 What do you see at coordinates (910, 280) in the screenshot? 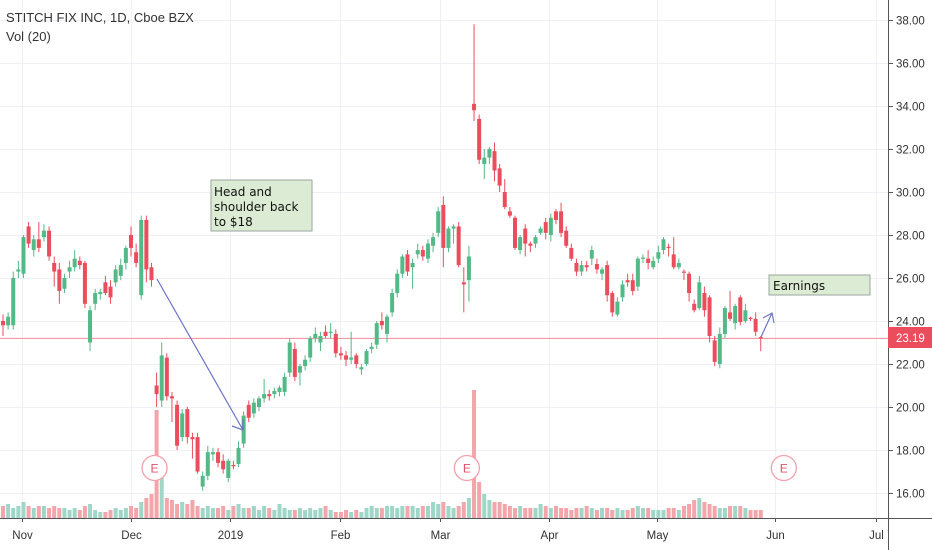
I see `price-tick-label: 26.00` at bounding box center [910, 280].